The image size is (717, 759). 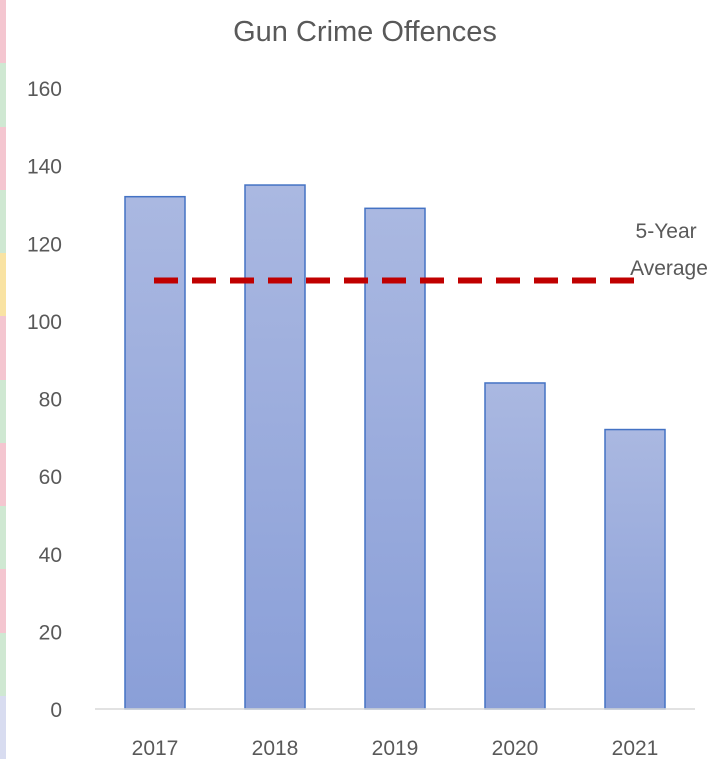 What do you see at coordinates (635, 748) in the screenshot?
I see `x-tick-label: 2021` at bounding box center [635, 748].